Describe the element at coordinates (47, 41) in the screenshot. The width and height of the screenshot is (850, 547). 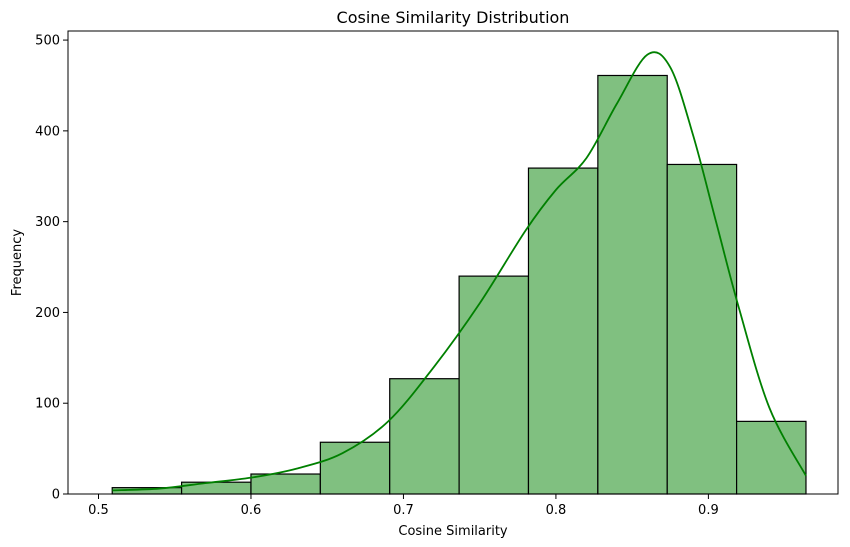
I see `y-tick-label: 500` at that location.